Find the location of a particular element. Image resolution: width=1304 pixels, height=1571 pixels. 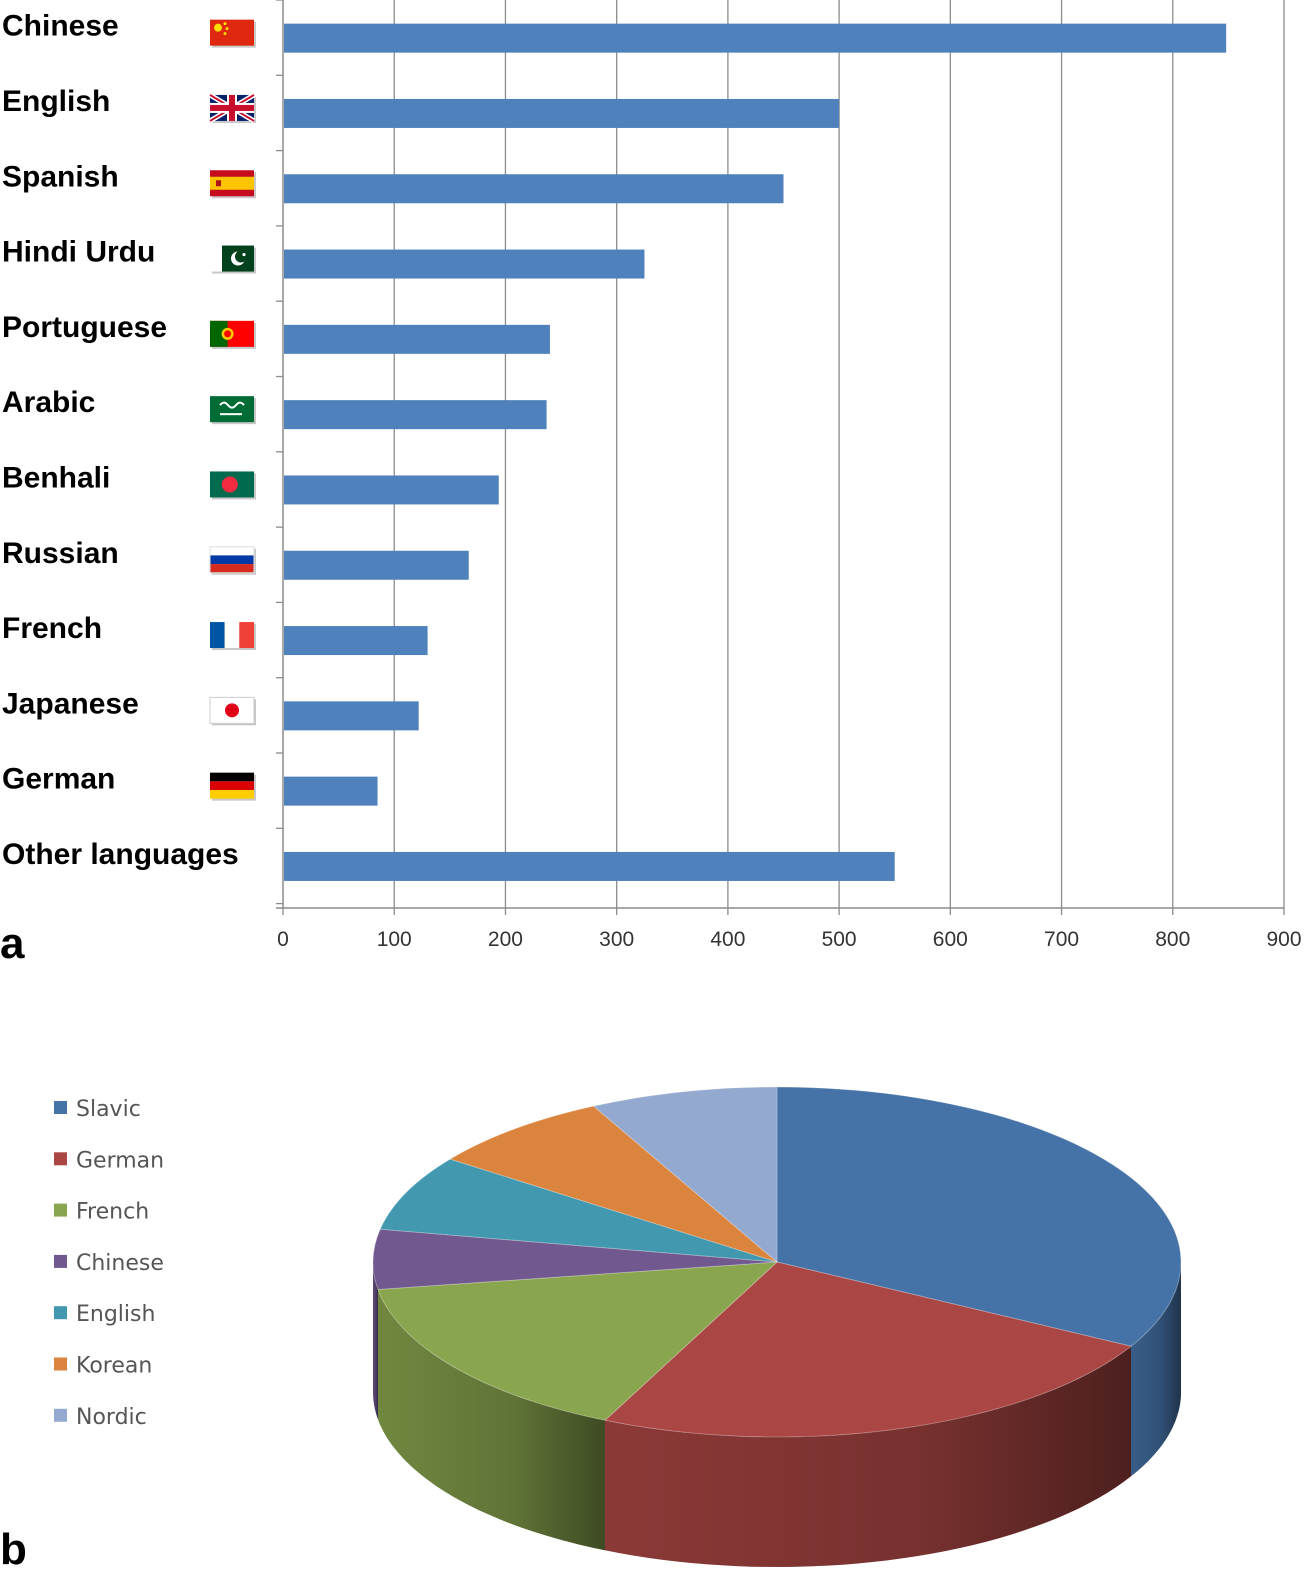

x-tick-label: 900 is located at coordinates (1283, 939).